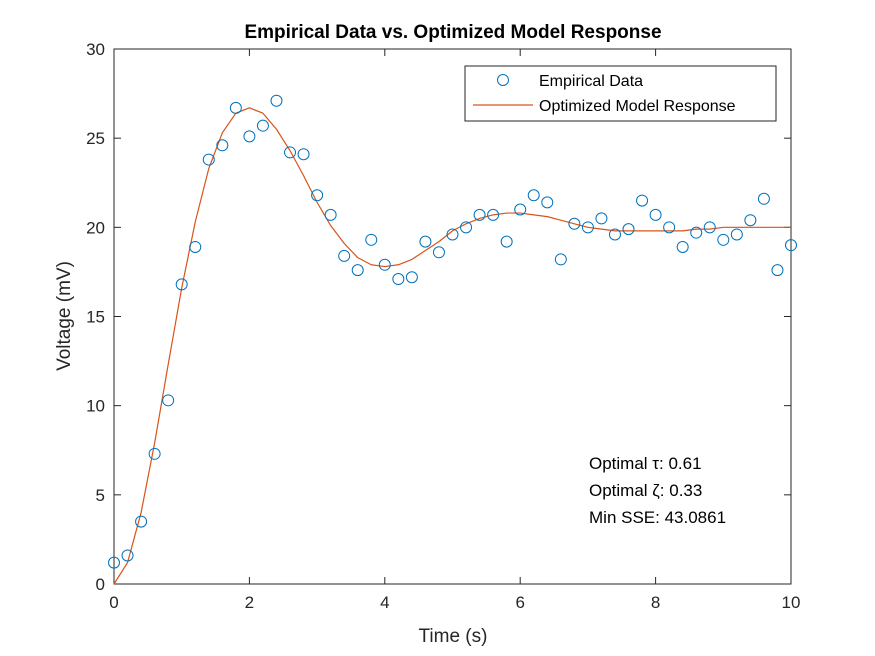  Describe the element at coordinates (95, 49) in the screenshot. I see `y-tick-label: 30` at that location.